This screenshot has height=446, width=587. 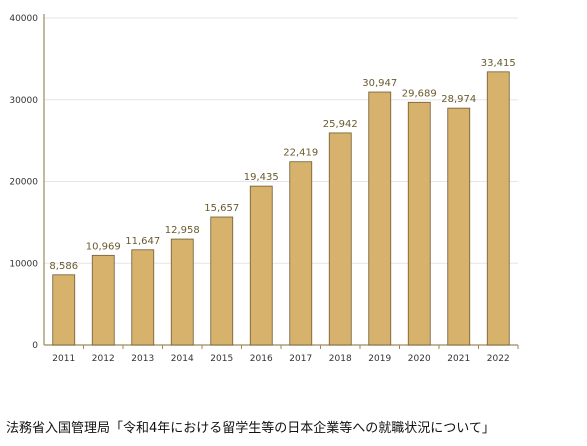 I want to click on x-tick-label: 2018, so click(x=340, y=359).